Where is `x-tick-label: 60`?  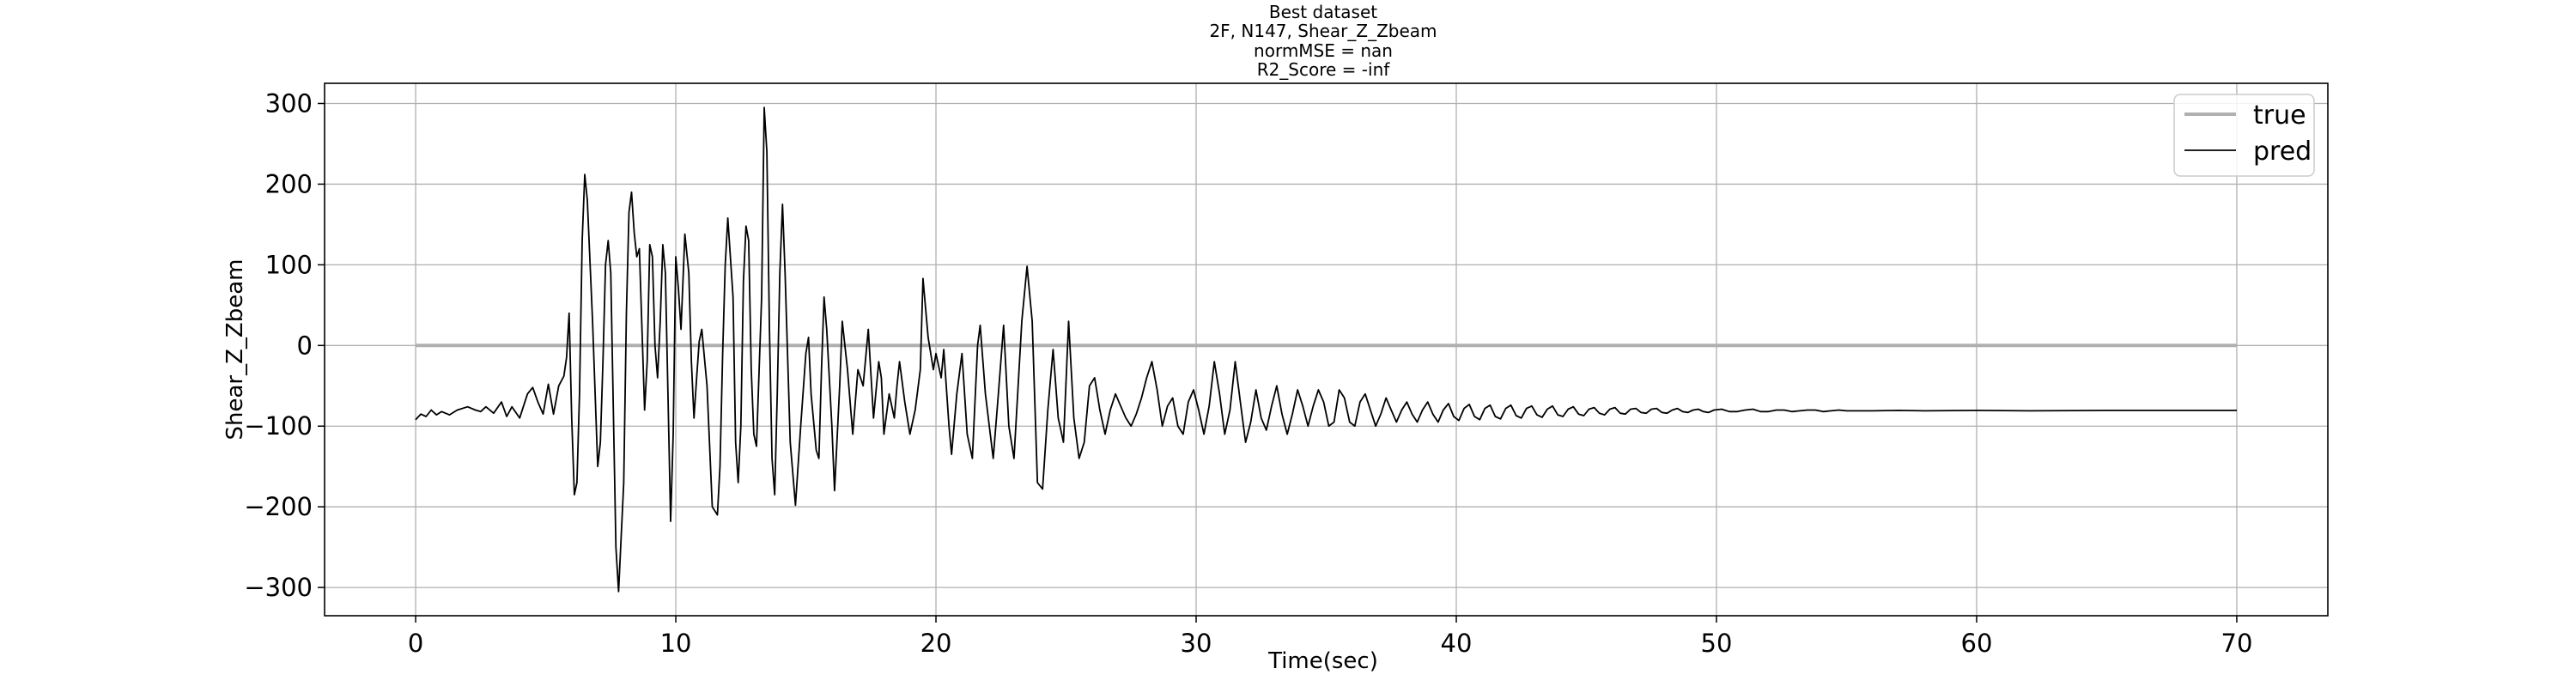 x-tick-label: 60 is located at coordinates (1977, 643).